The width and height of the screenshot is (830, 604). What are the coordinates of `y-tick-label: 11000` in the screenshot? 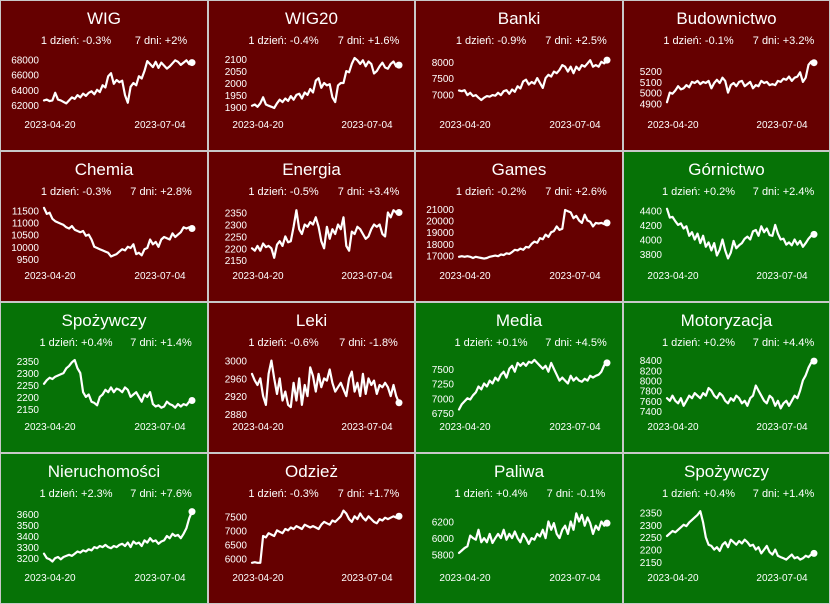 It's located at (26, 223).